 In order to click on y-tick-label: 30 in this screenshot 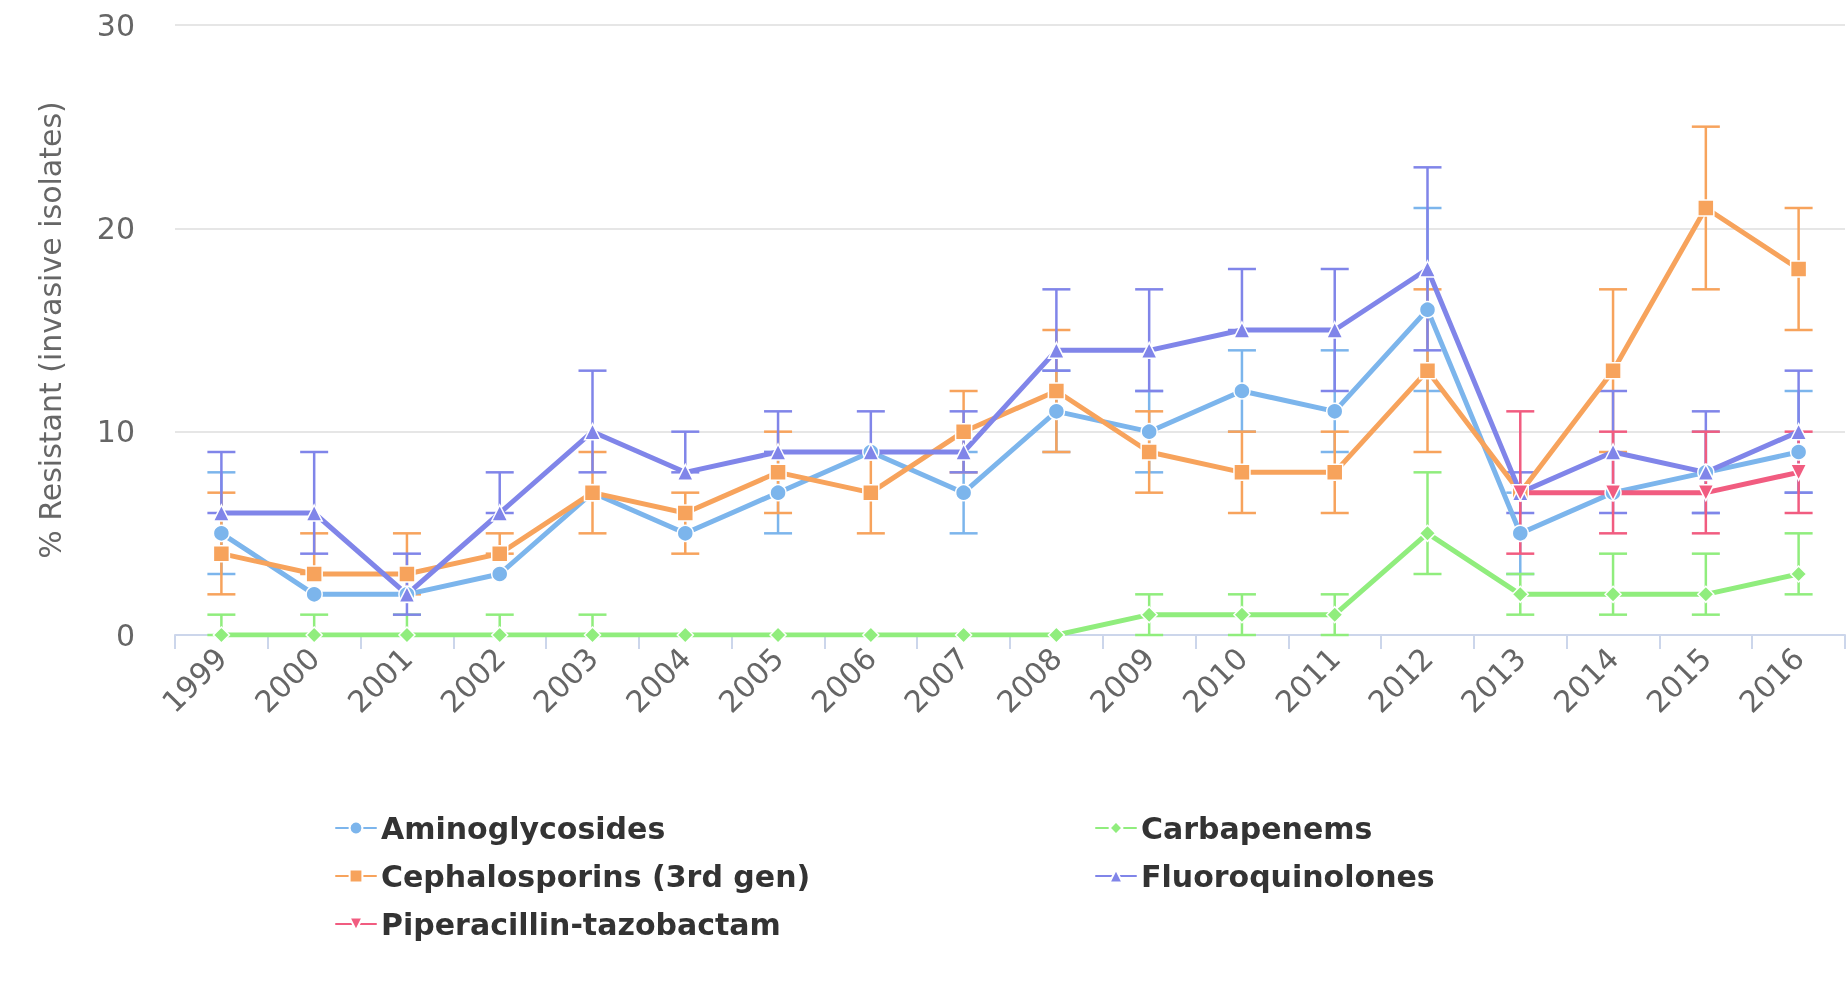, I will do `click(115, 25)`.